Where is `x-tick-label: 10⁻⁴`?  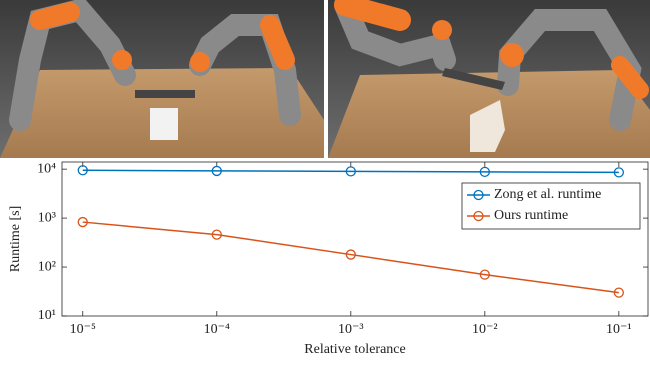
x-tick-label: 10⁻⁴ is located at coordinates (217, 329).